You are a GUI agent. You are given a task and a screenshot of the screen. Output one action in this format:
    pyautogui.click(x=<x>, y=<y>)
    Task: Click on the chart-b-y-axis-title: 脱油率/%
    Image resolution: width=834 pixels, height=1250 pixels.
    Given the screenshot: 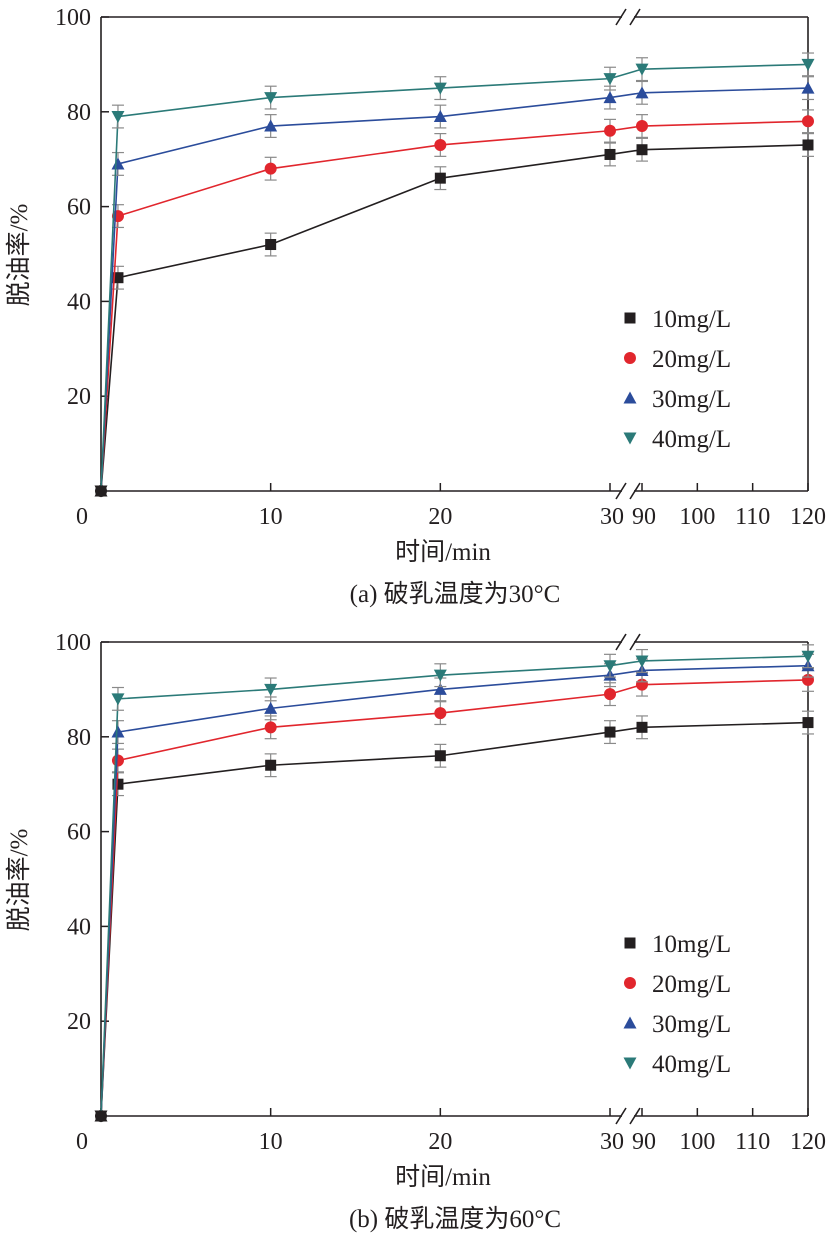 What is the action you would take?
    pyautogui.click(x=19, y=880)
    